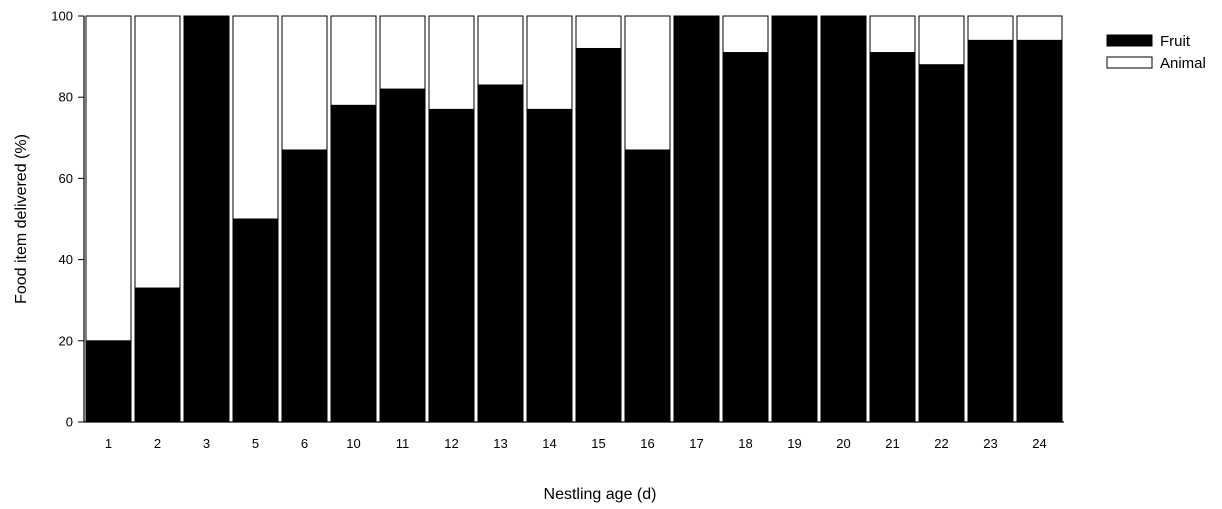  I want to click on x-tick-label-12: 12, so click(451, 443).